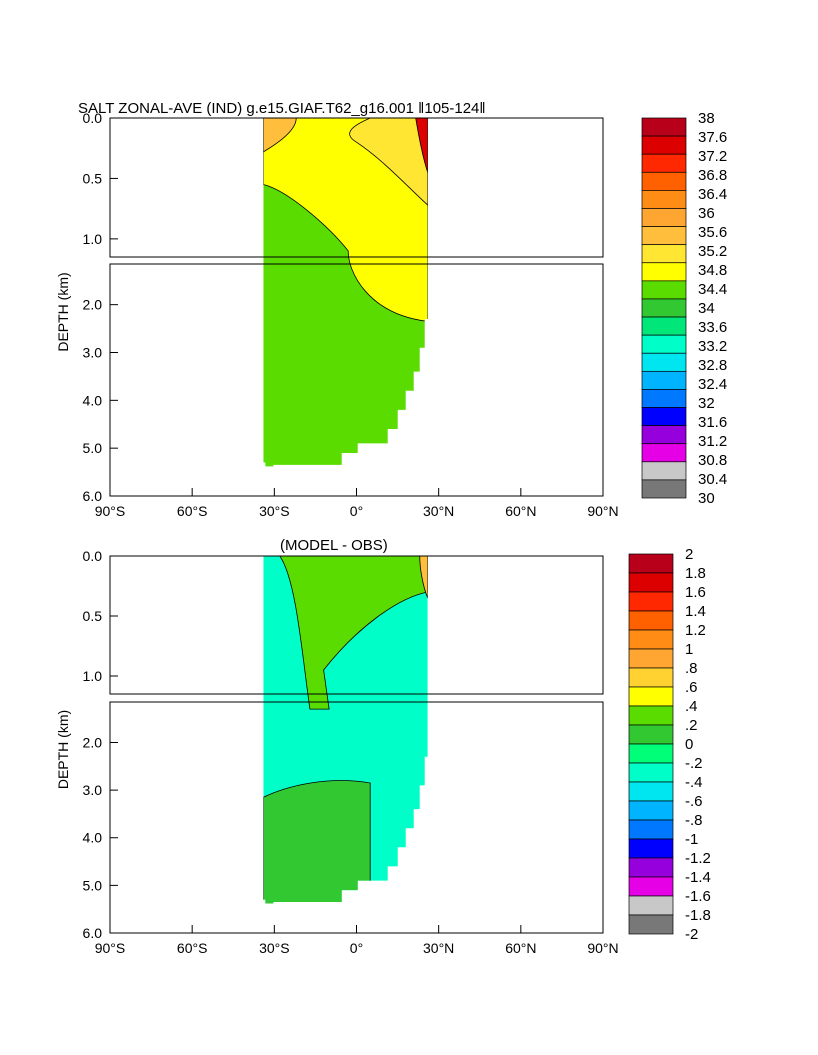  I want to click on colorbar-label: 32, so click(706, 403).